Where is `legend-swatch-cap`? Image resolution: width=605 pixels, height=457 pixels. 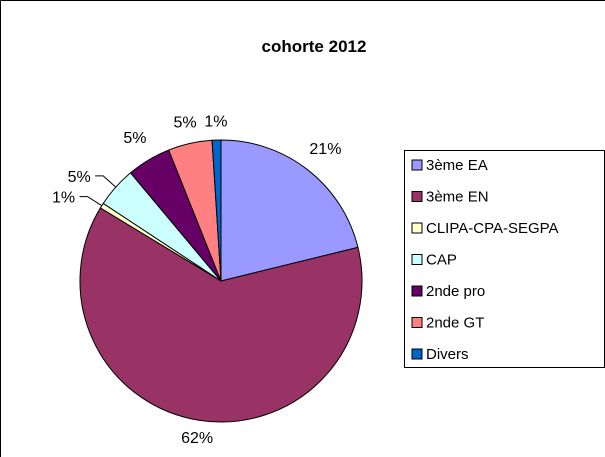
legend-swatch-cap is located at coordinates (417, 259).